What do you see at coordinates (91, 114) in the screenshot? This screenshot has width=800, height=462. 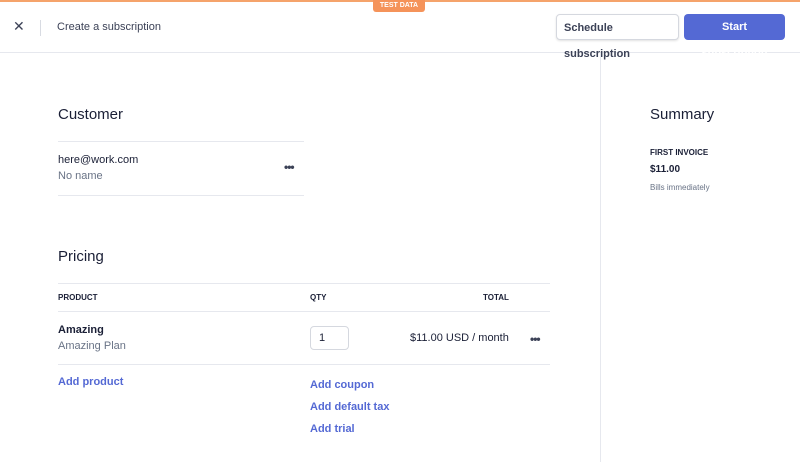 I see `customer-heading: Customer` at bounding box center [91, 114].